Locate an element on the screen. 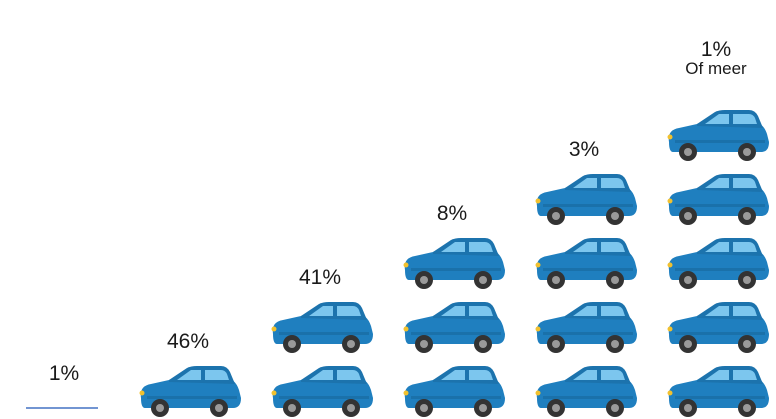 This screenshot has height=419, width=776. percentage-label: 46% is located at coordinates (188, 341).